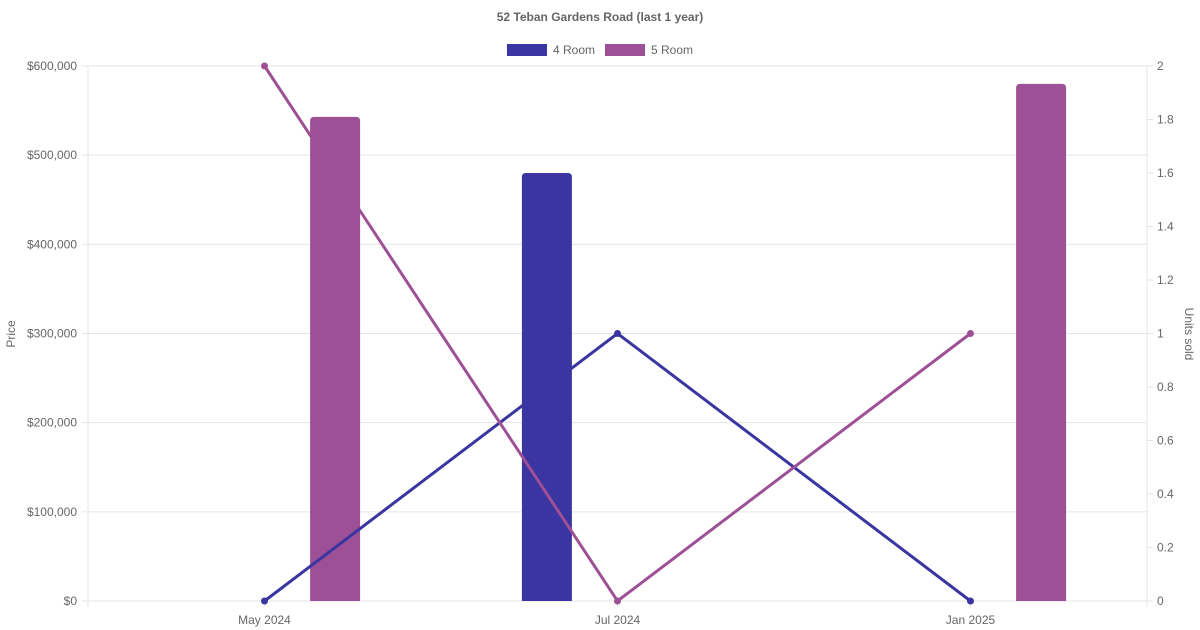 The width and height of the screenshot is (1200, 630). I want to click on x-axis-ticks: May 2024 Jul 2024 Jan 2025, so click(616, 620).